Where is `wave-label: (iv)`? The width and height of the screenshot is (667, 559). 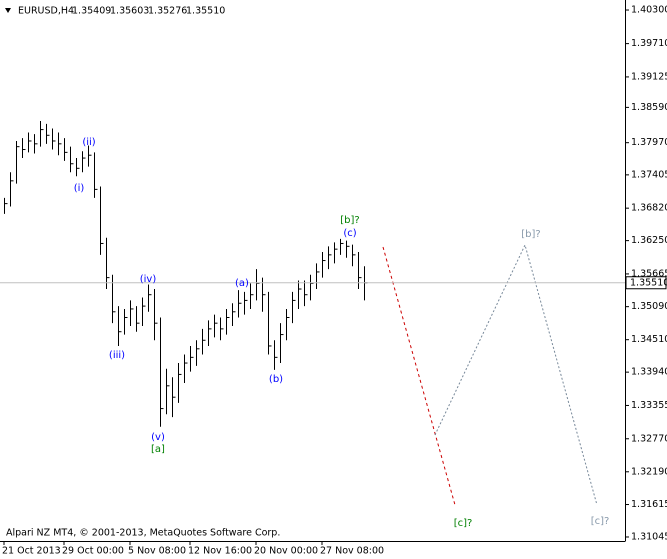 wave-label: (iv) is located at coordinates (148, 279).